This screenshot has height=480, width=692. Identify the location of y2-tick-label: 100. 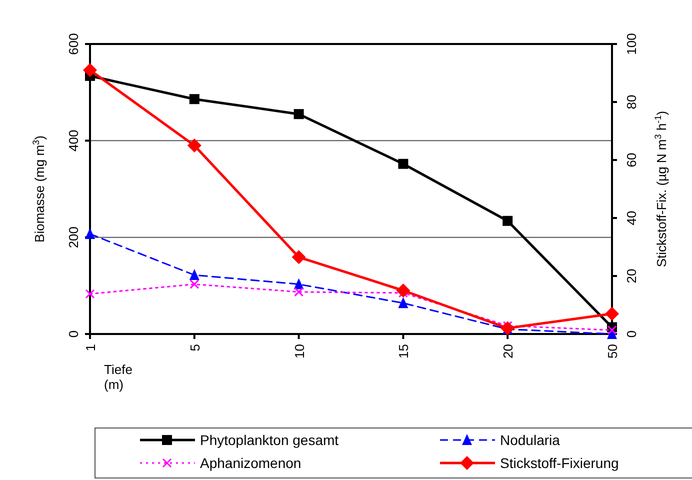
(631, 44).